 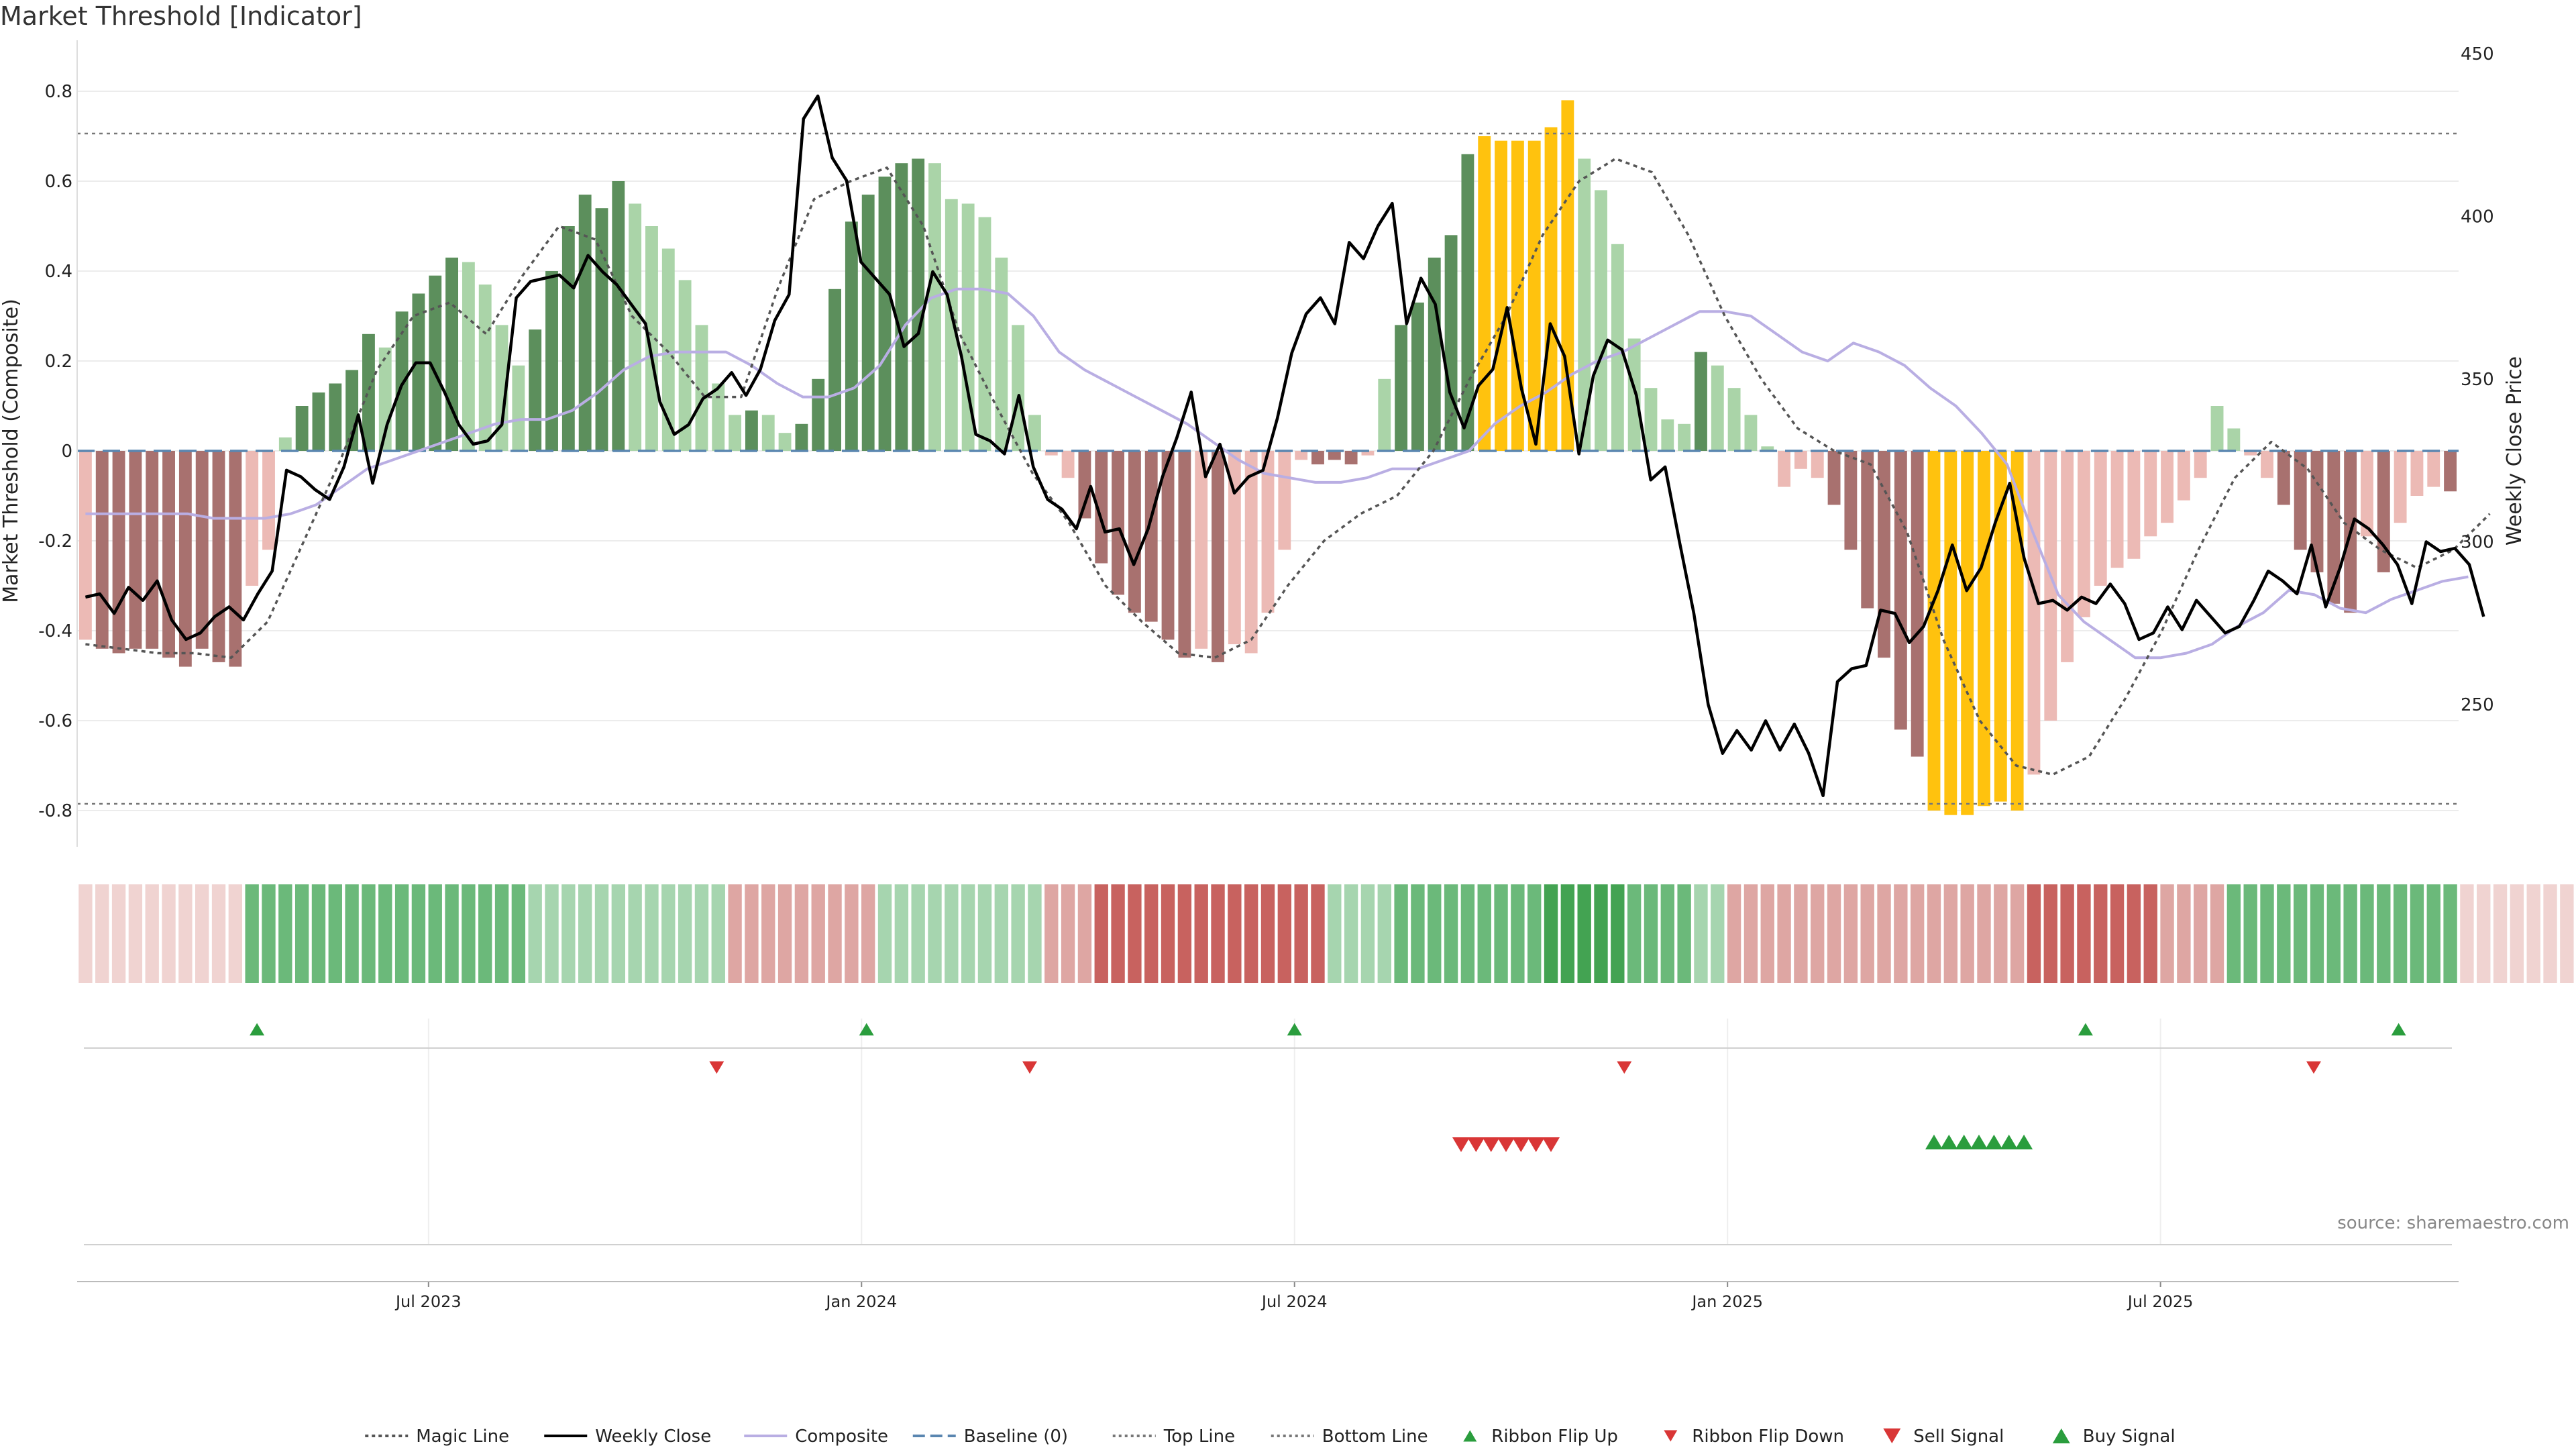 I want to click on x-tick-label: Jul 2023, so click(x=428, y=1302).